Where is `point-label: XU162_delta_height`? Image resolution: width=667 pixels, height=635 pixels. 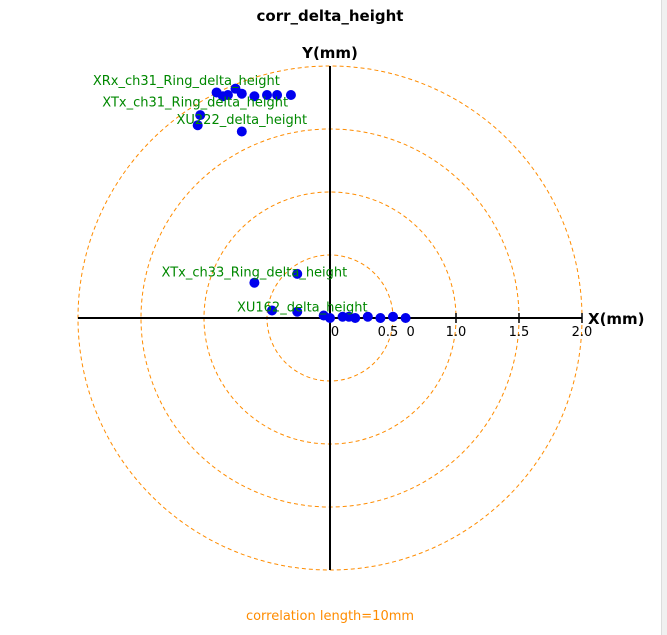 point-label: XU162_delta_height is located at coordinates (302, 308).